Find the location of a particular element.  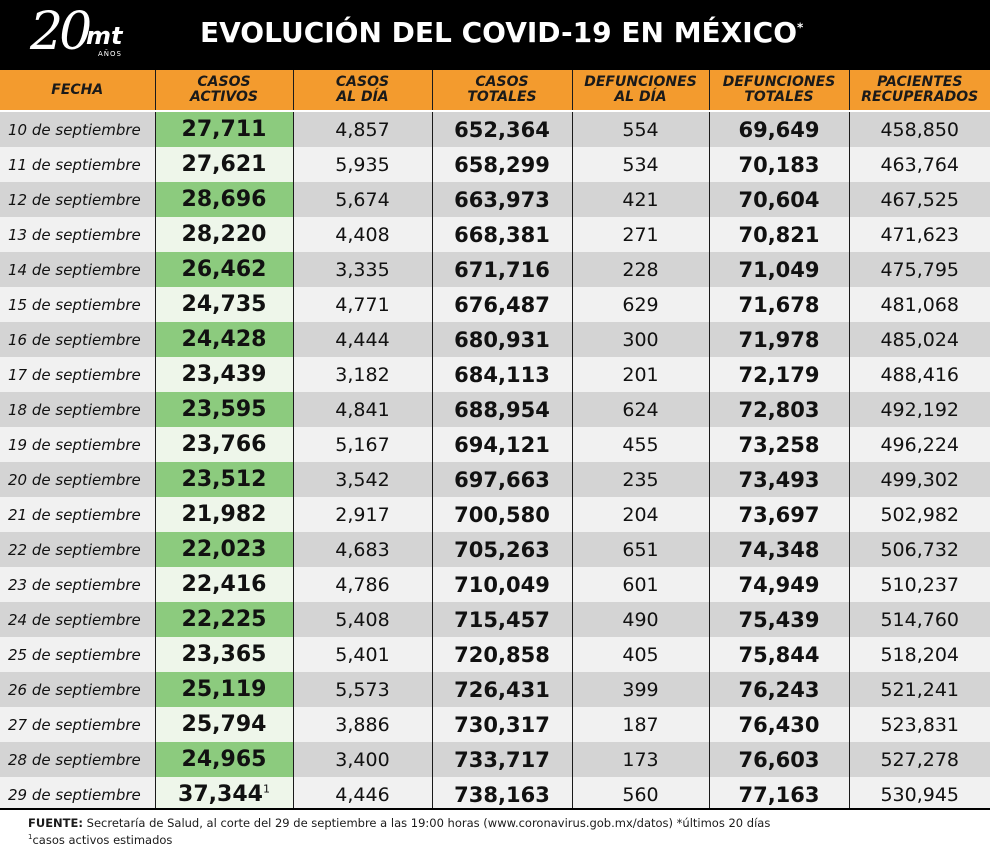

date-value: 28 de septiembre is located at coordinates (74, 759).